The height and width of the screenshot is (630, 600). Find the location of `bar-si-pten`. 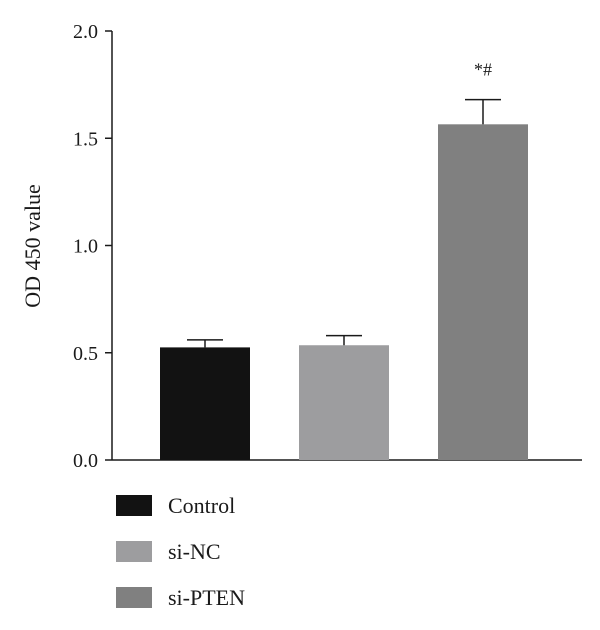

bar-si-pten is located at coordinates (483, 292).